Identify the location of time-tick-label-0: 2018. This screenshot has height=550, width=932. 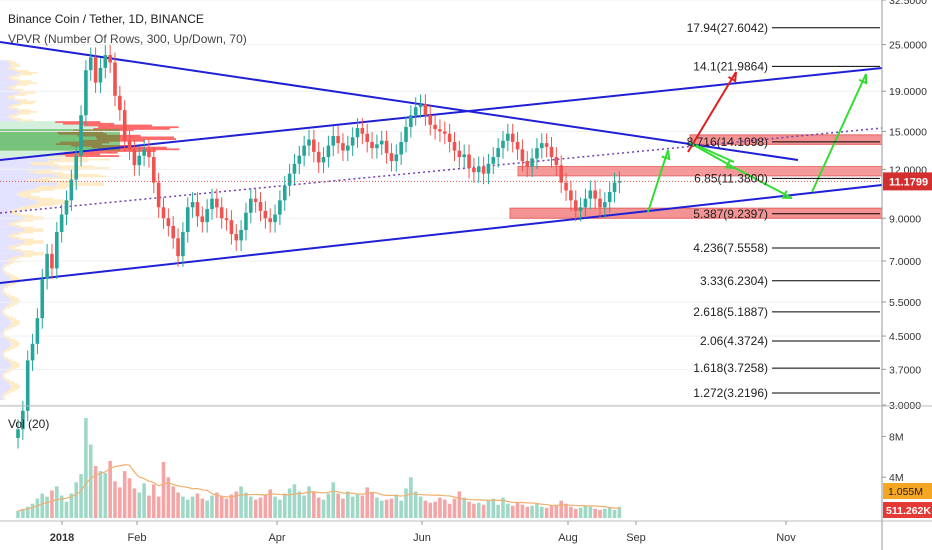
(62, 538).